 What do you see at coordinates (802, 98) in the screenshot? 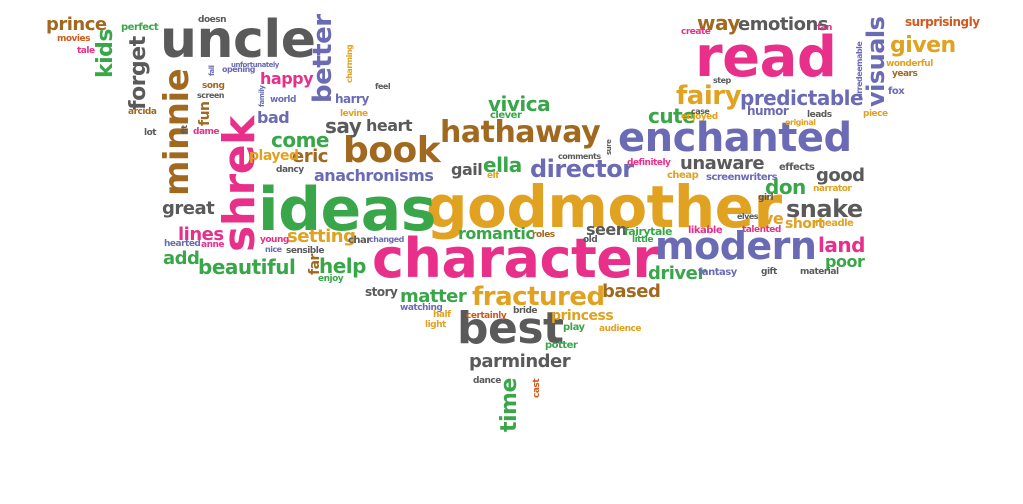
I see `word-predictable: predictable` at bounding box center [802, 98].